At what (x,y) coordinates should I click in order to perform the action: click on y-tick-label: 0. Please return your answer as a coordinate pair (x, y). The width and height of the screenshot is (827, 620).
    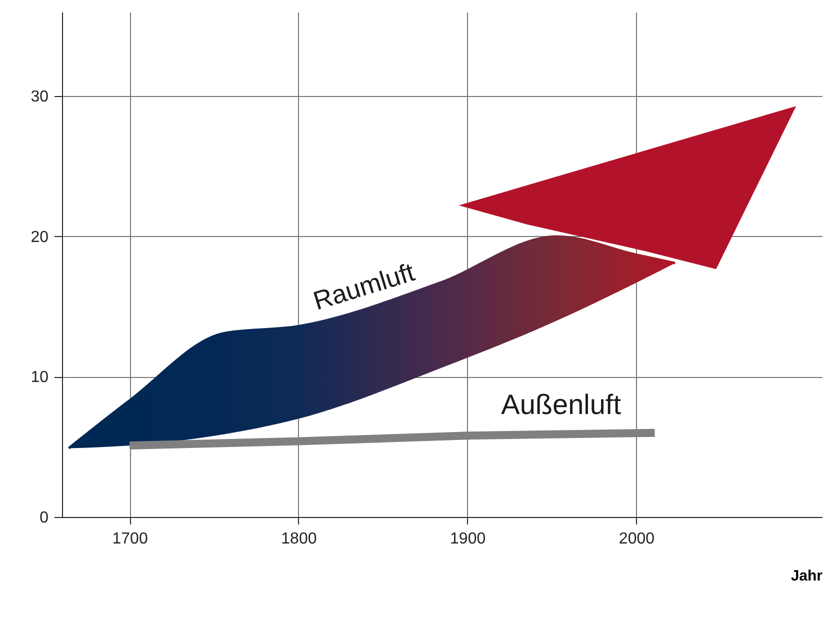
    Looking at the image, I should click on (44, 518).